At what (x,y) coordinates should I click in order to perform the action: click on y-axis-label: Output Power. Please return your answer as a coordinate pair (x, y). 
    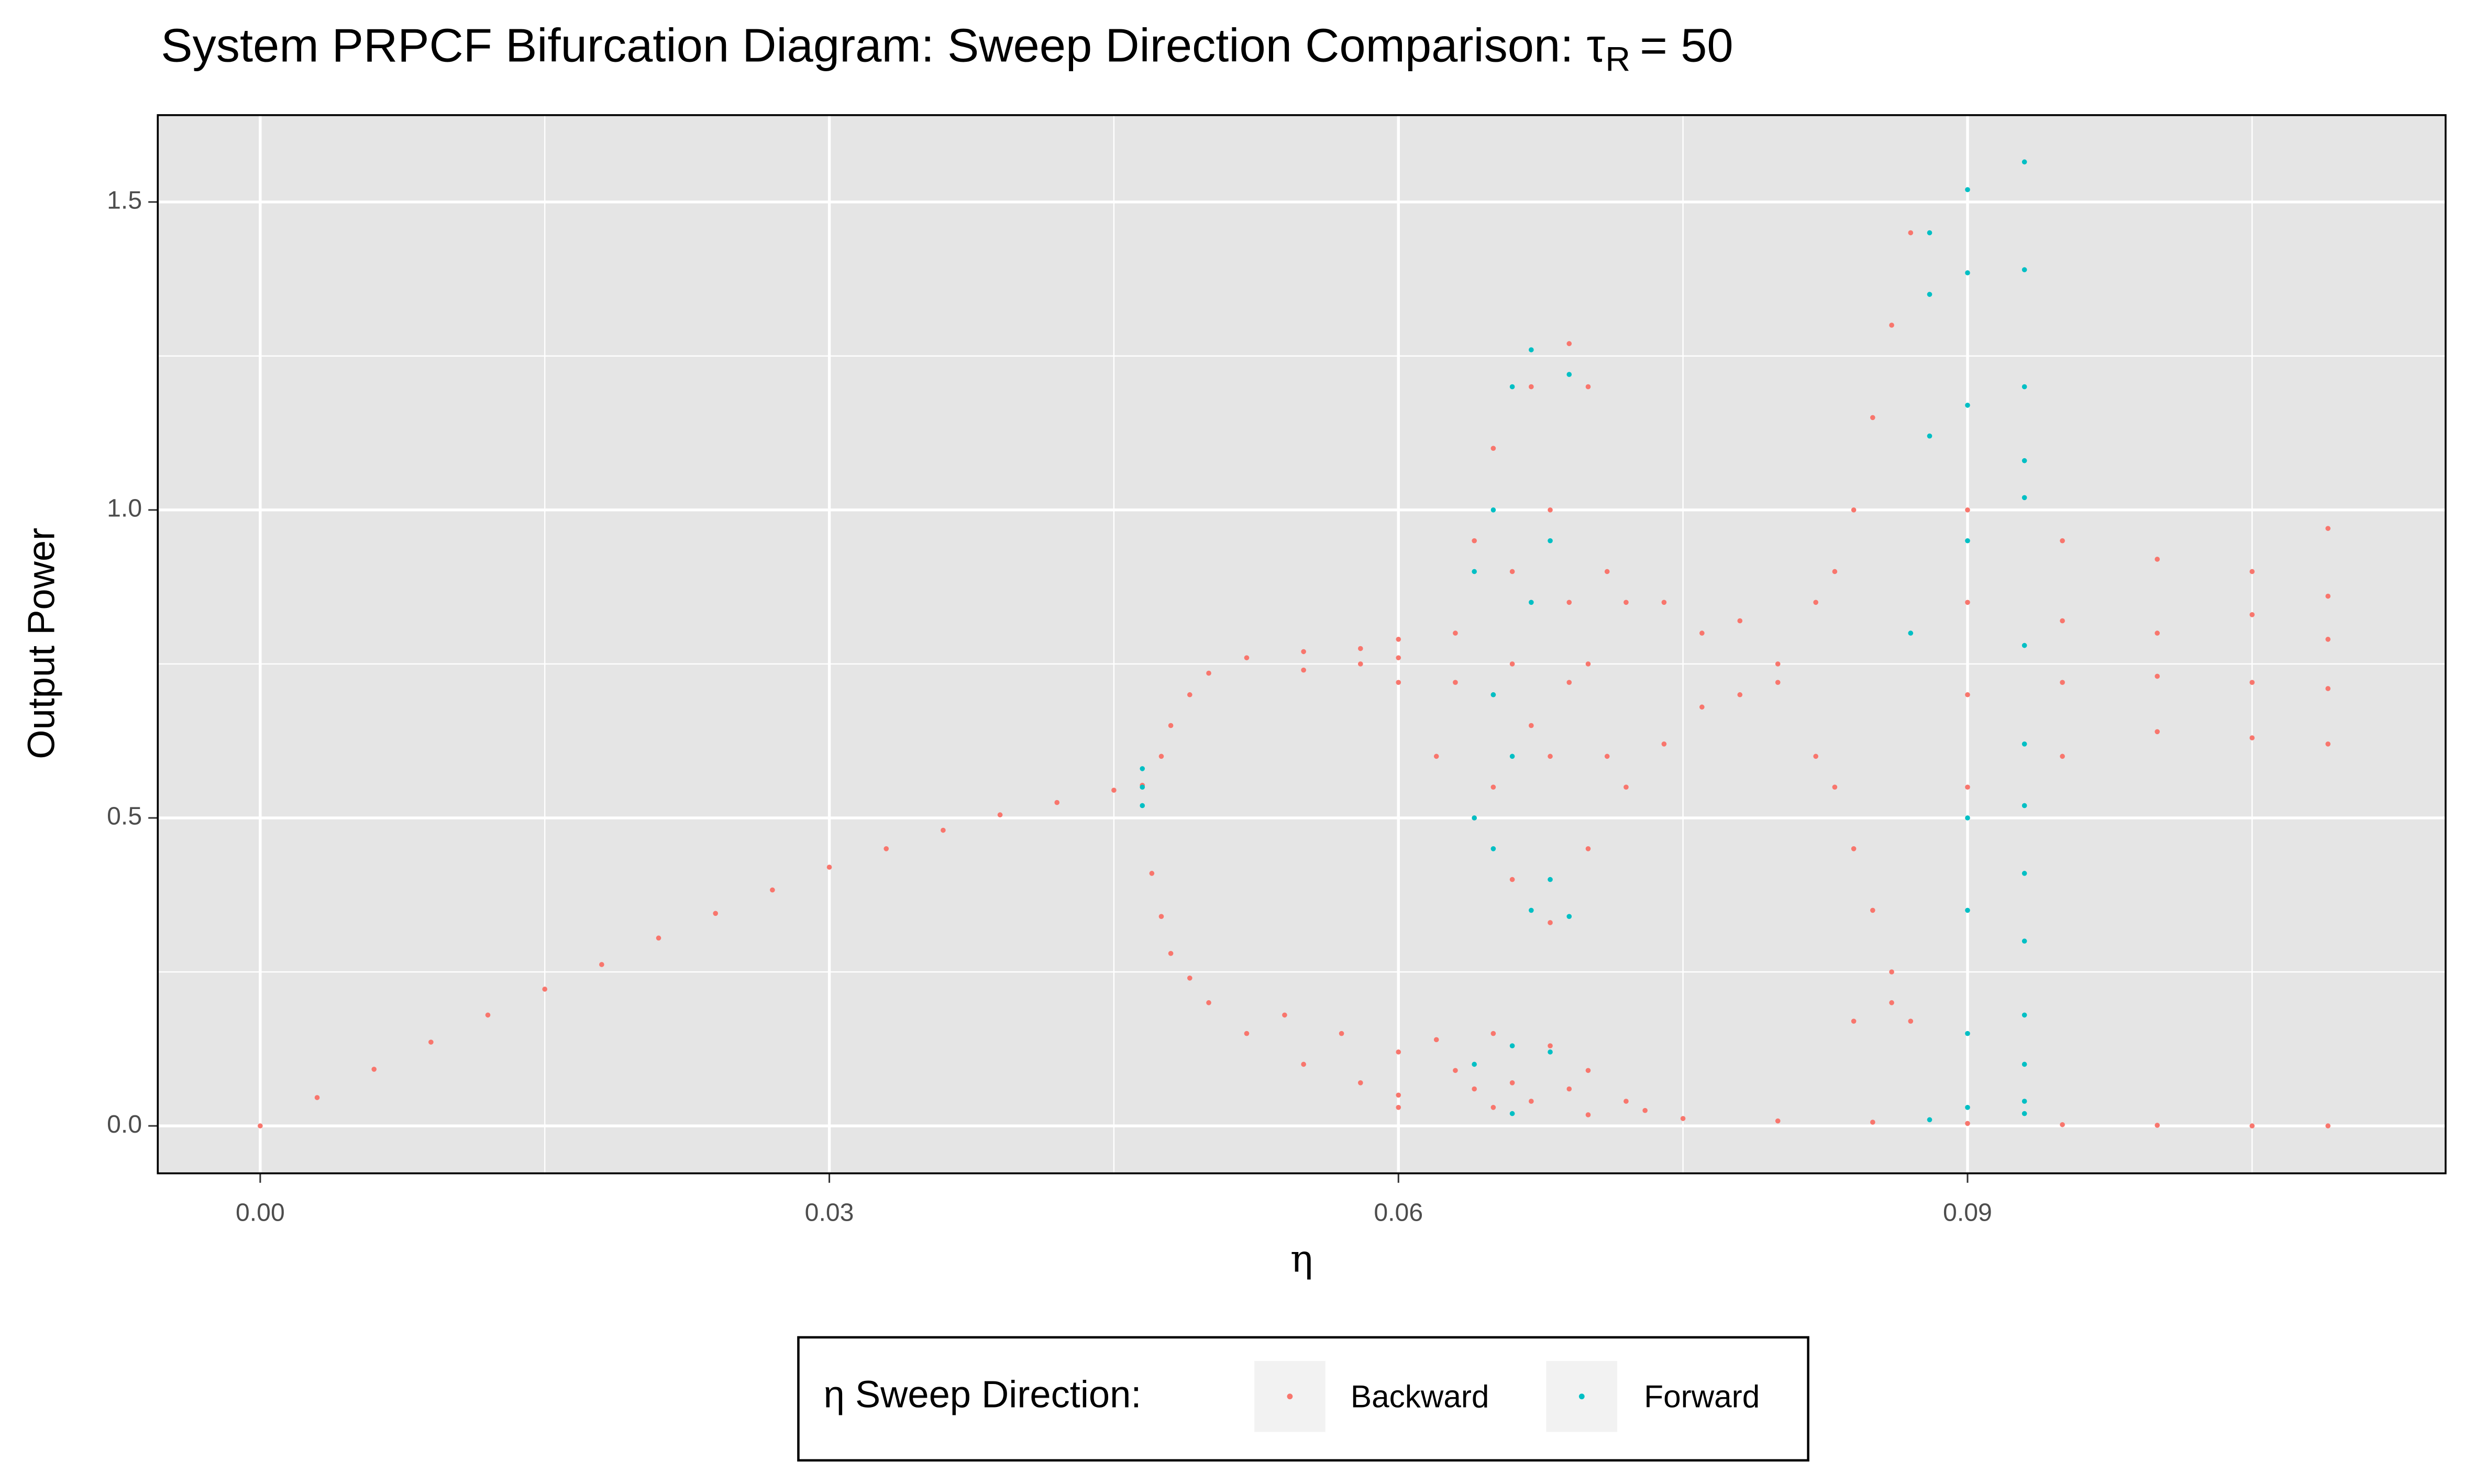
    Looking at the image, I should click on (41, 643).